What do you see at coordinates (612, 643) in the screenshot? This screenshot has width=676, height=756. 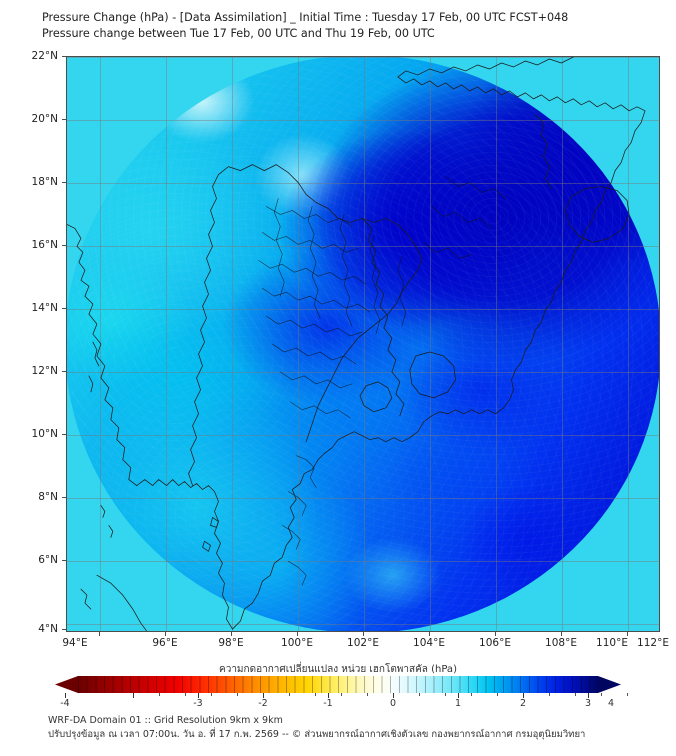 I see `x-tick-label: 110°E` at bounding box center [612, 643].